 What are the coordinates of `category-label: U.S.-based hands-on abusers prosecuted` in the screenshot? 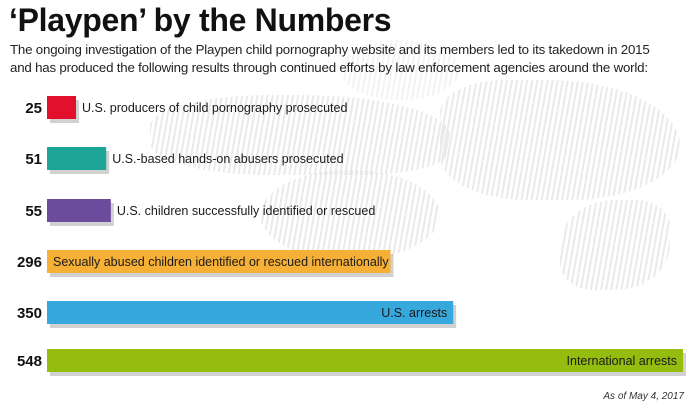 It's located at (227, 159).